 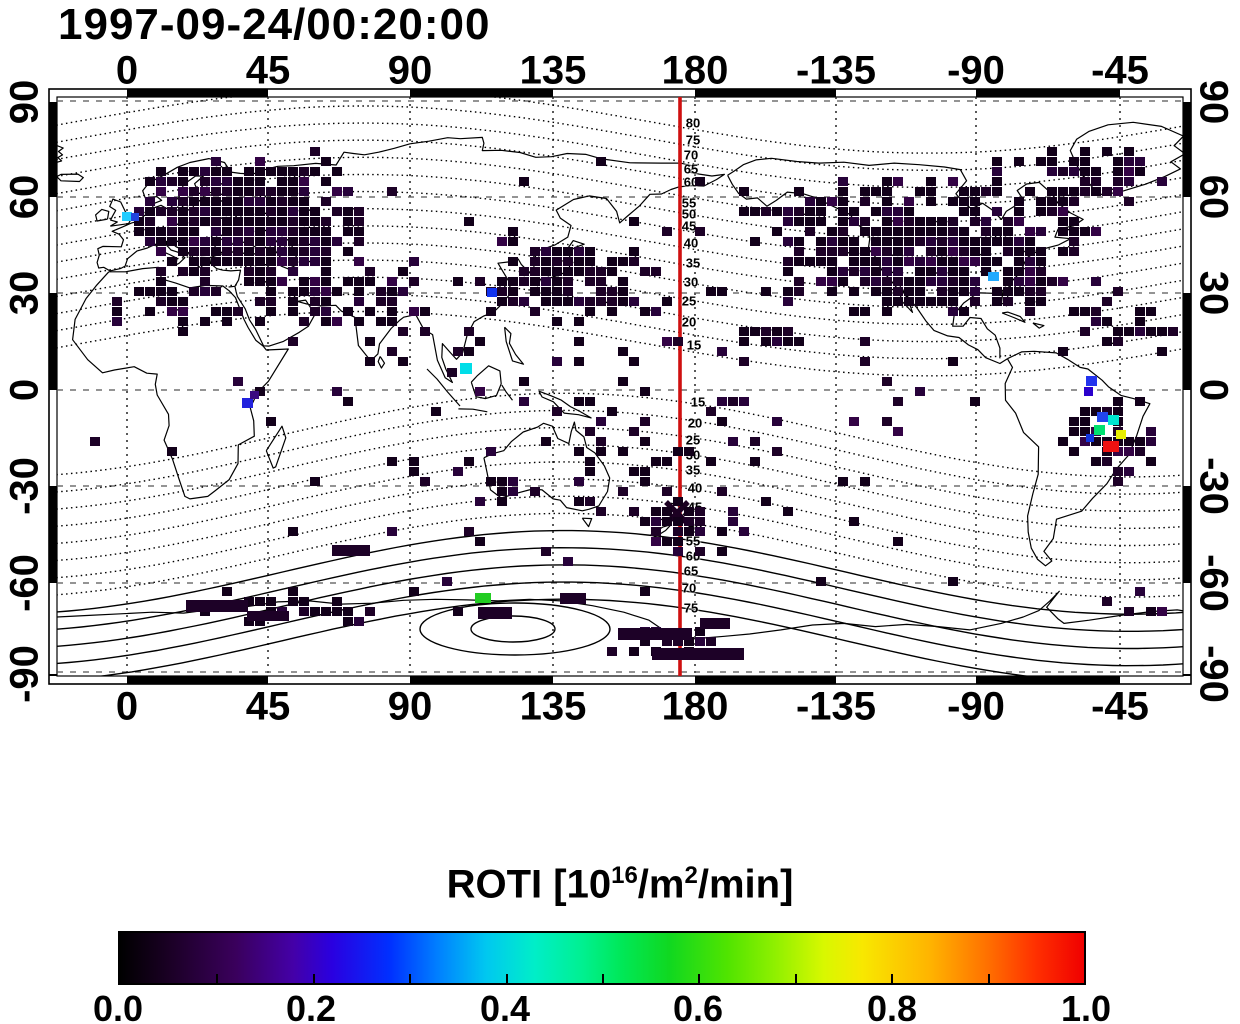 What do you see at coordinates (410, 70) in the screenshot?
I see `lon-tick-top-90: 90` at bounding box center [410, 70].